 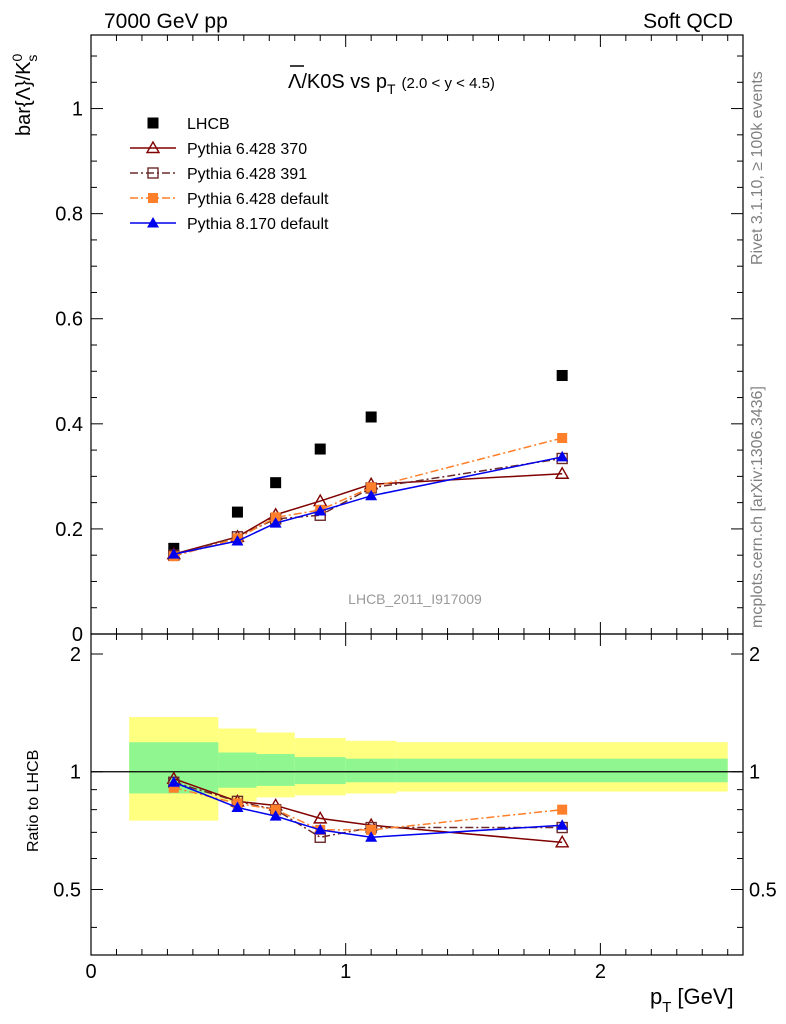 I want to click on x-tick-label: 1, so click(x=345, y=972).